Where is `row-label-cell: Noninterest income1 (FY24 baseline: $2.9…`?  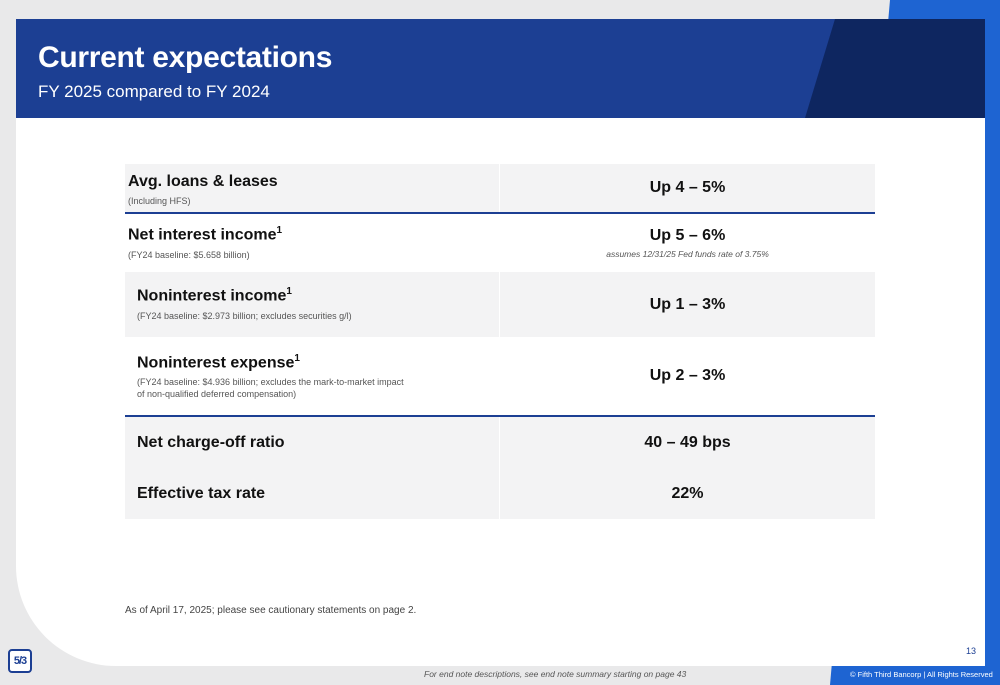 row-label-cell: Noninterest income1 (FY24 baseline: $2.9… is located at coordinates (312, 304).